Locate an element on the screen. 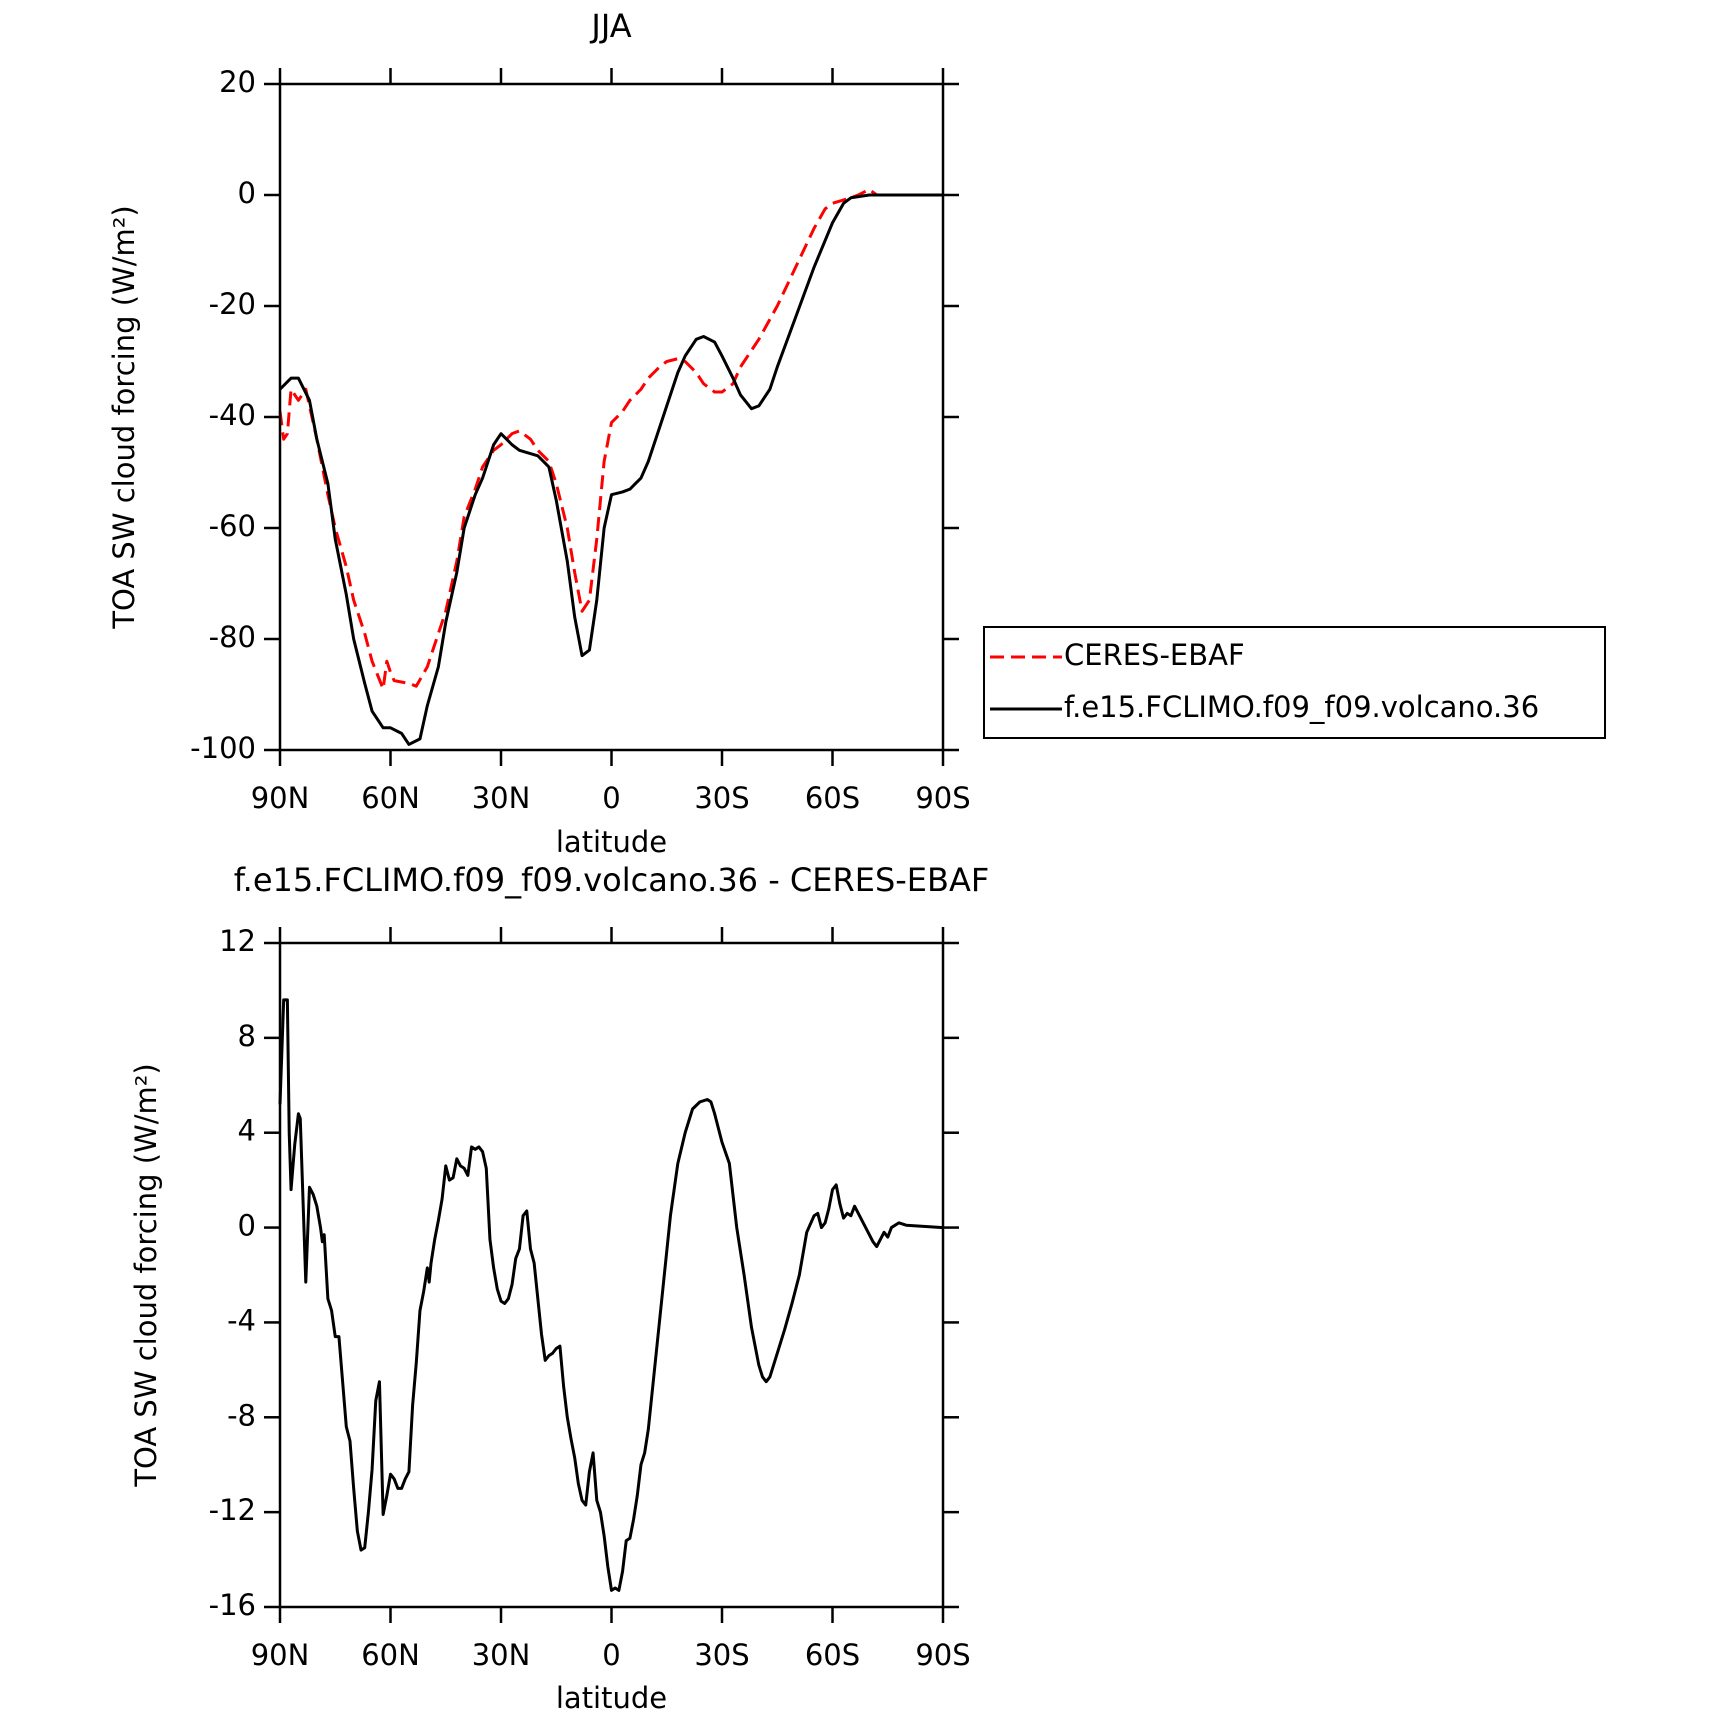 This screenshot has width=1710, height=1717. y-tick-label: -100 is located at coordinates (223, 748).